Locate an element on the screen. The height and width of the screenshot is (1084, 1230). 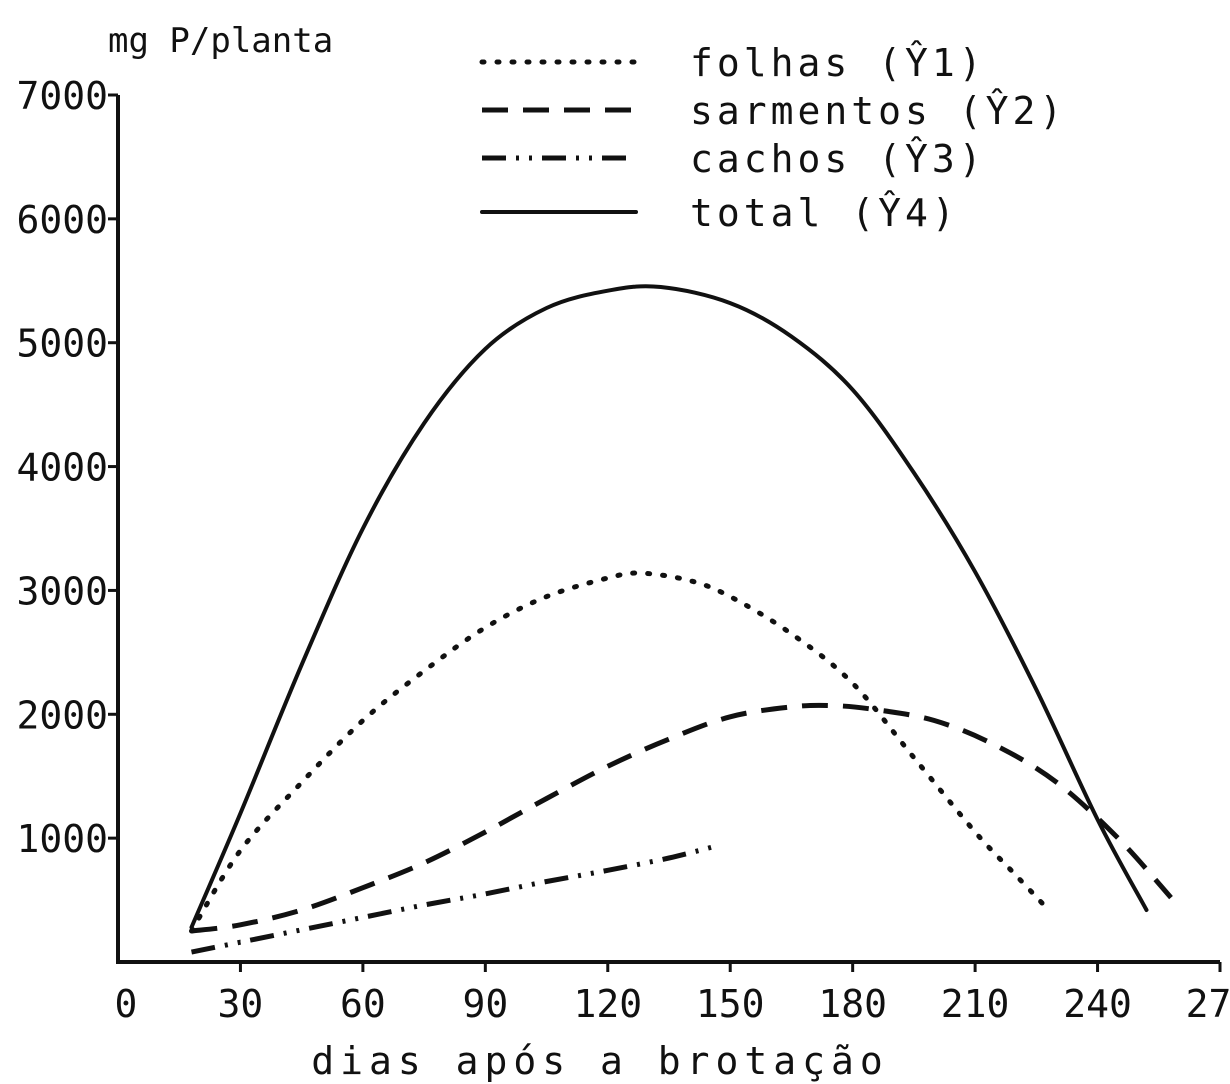
y-tick-label: 7000 is located at coordinates (62, 96).